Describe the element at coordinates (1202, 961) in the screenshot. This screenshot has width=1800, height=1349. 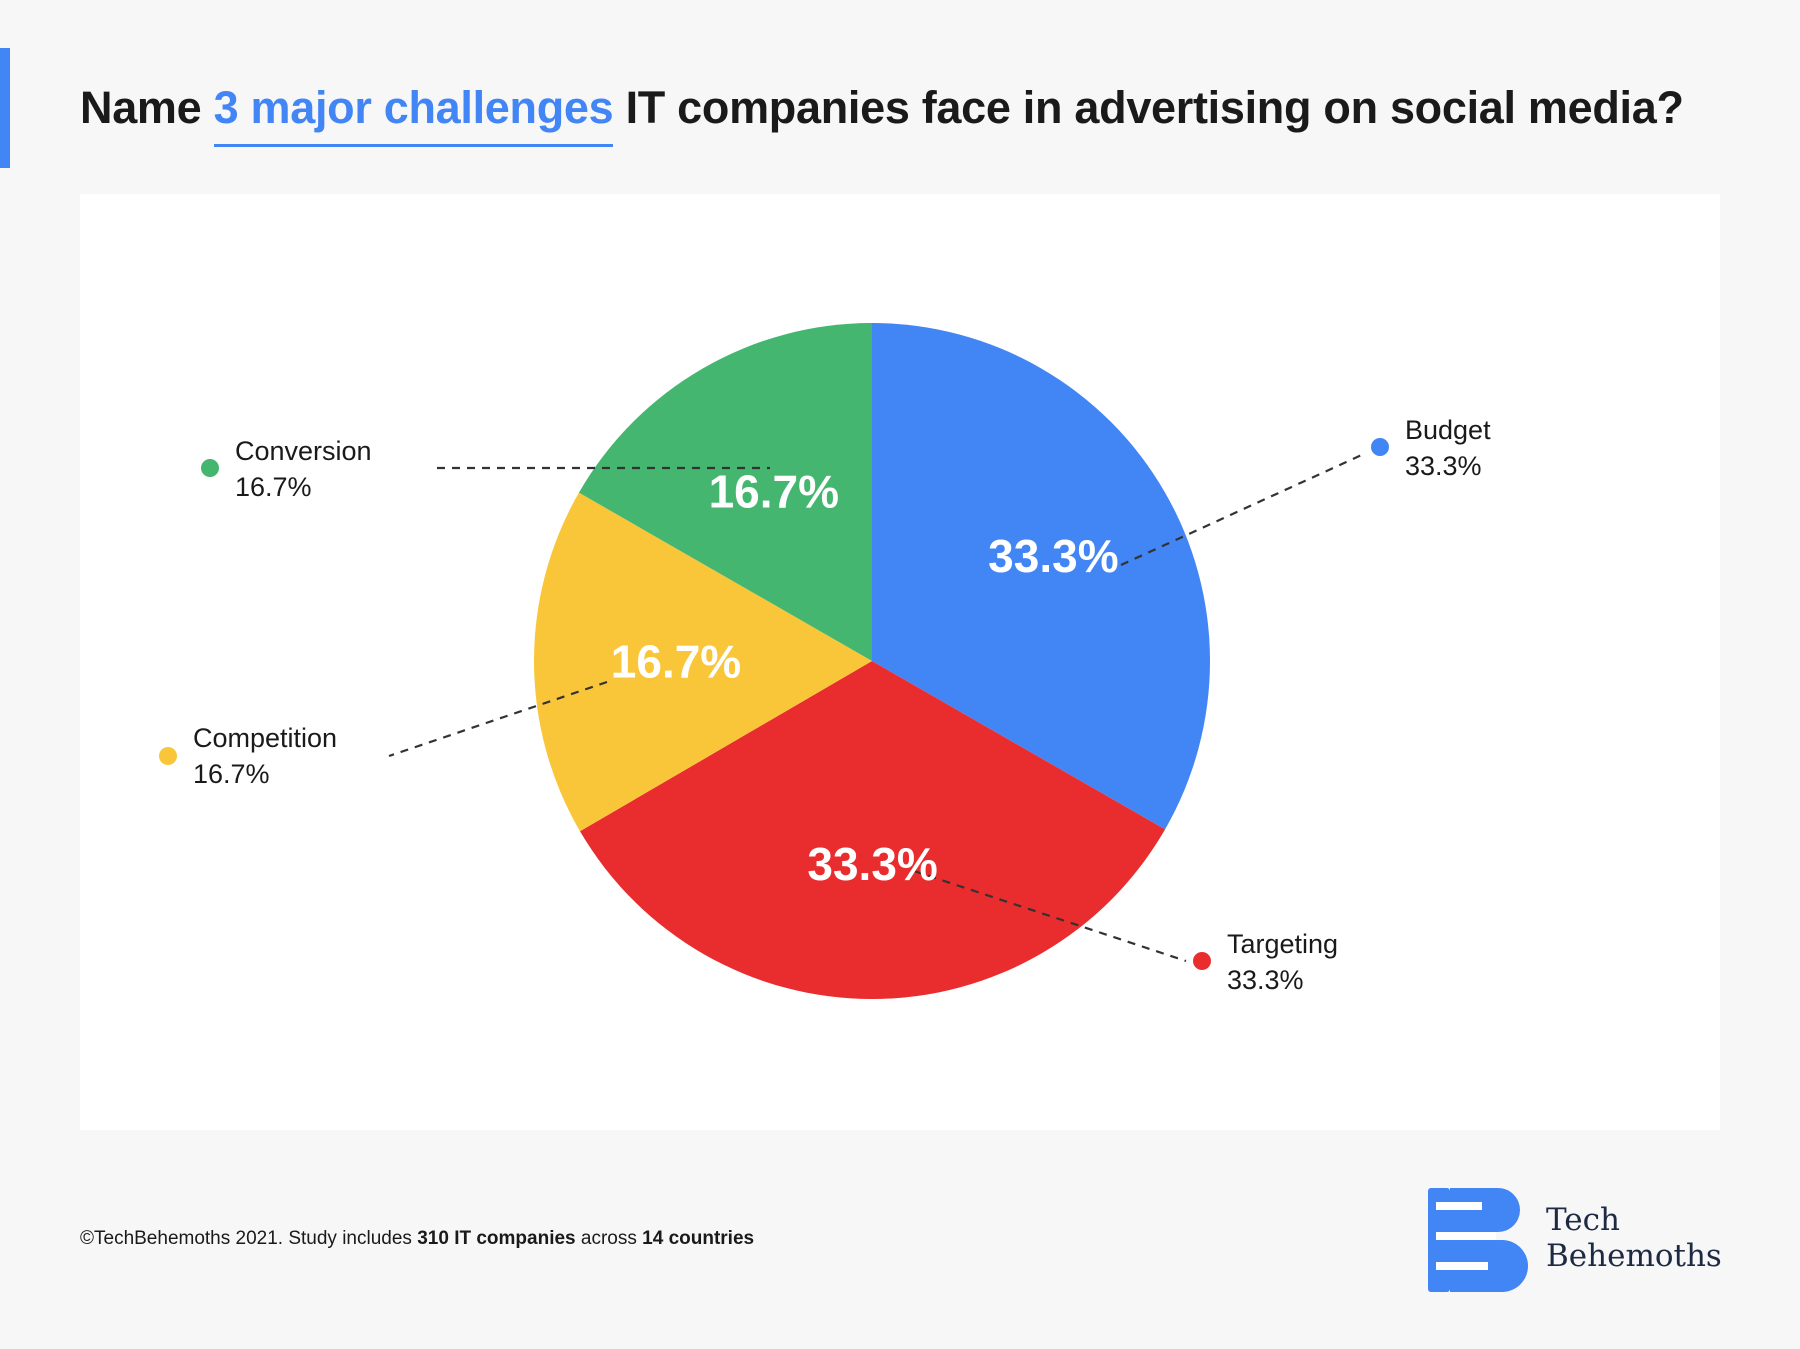
I see `legend-dot-targeting` at that location.